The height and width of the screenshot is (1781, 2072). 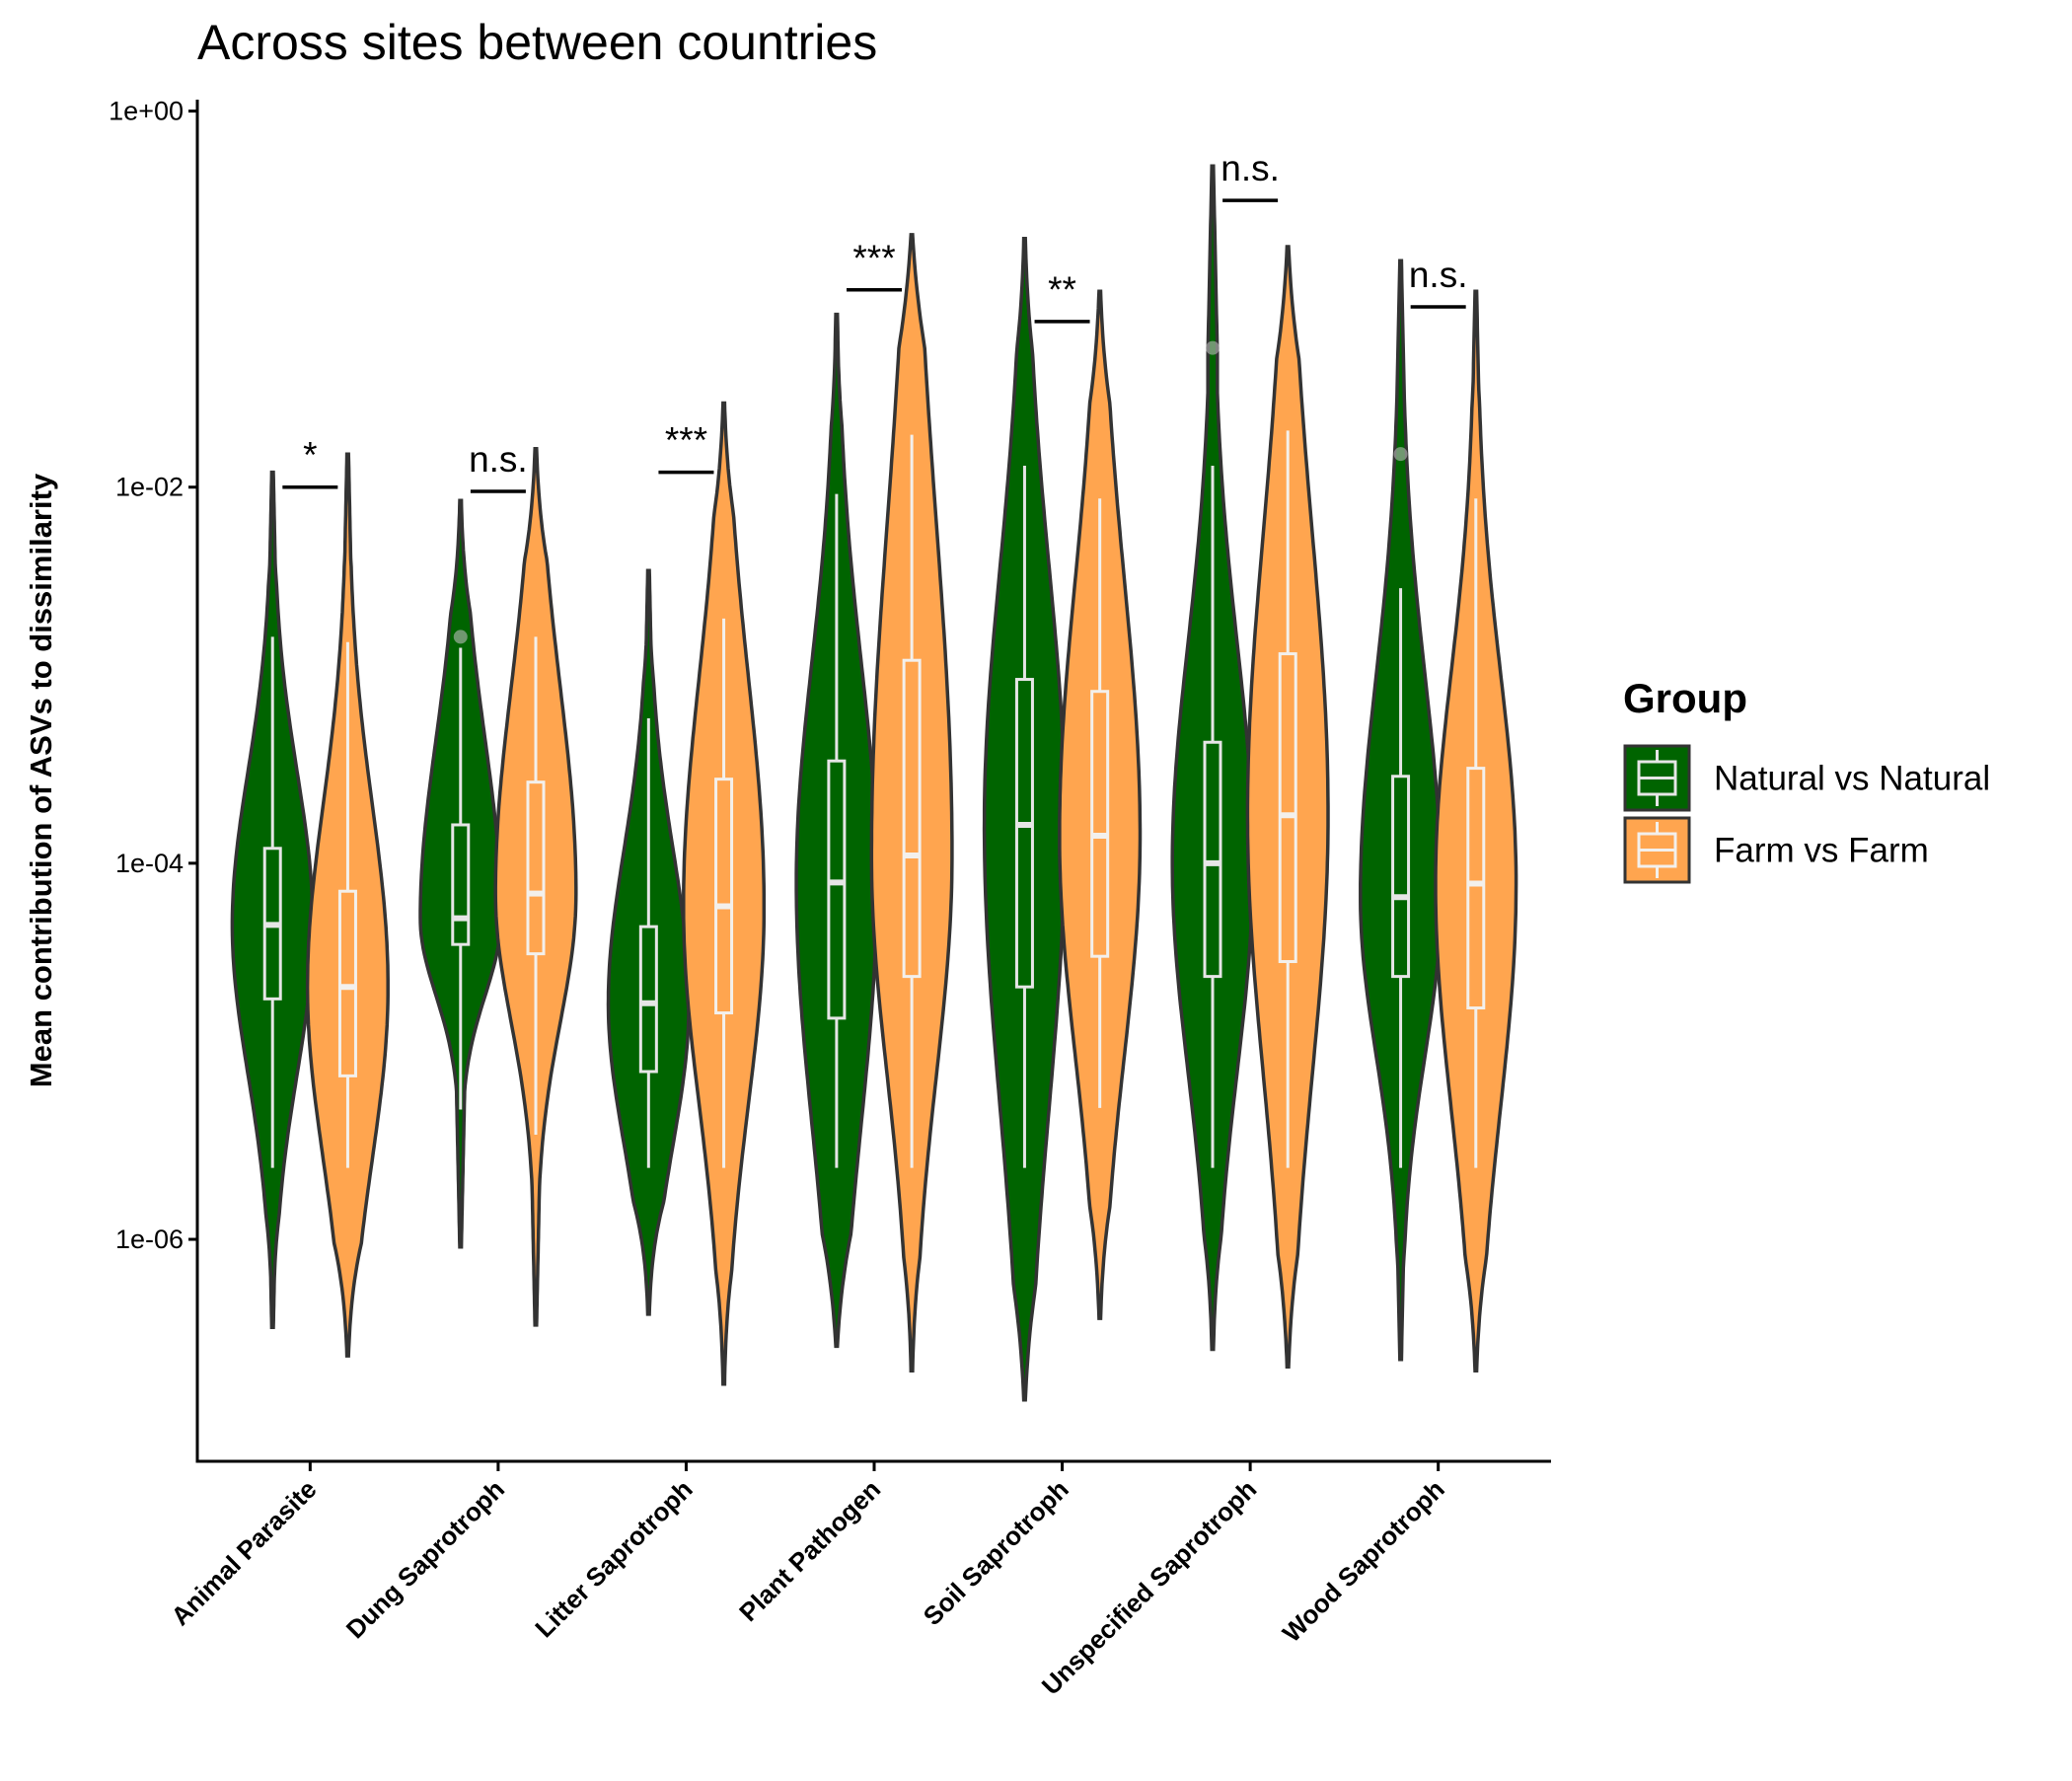 I want to click on x-tick-label: Plant Pathogen, so click(x=810, y=1550).